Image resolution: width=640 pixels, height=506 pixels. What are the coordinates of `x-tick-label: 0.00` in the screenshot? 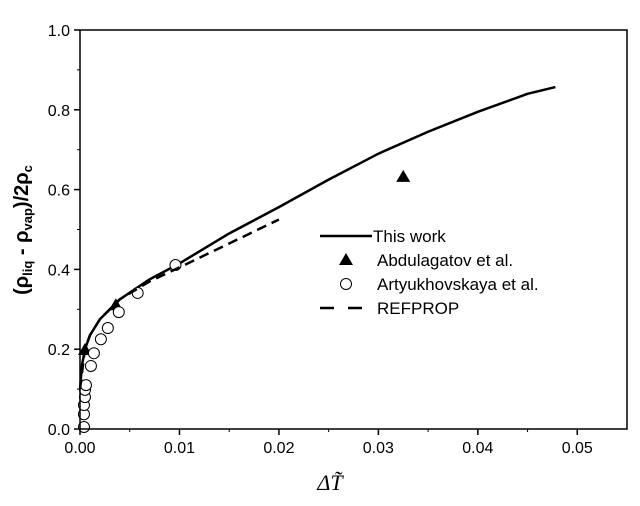 It's located at (79, 448).